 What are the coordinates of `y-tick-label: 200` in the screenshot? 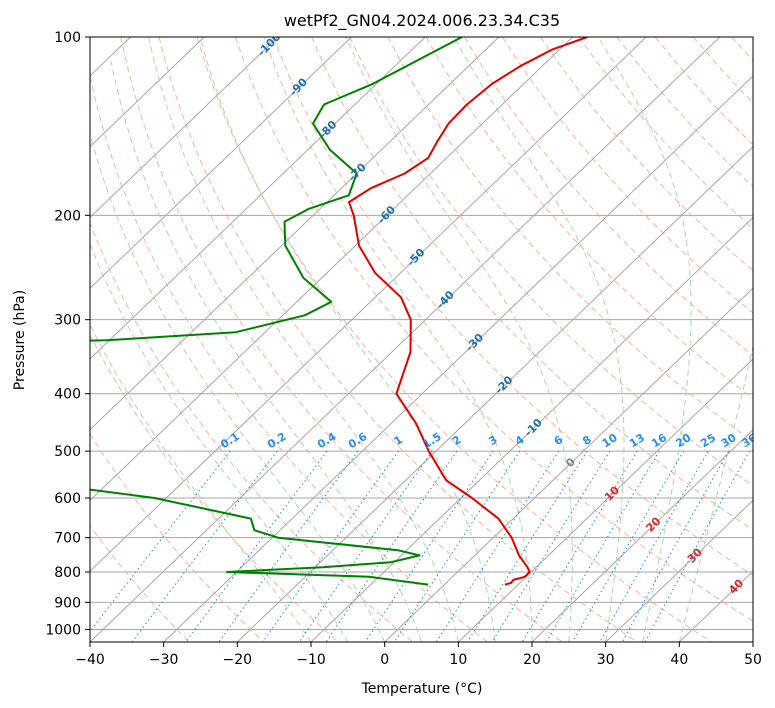 It's located at (67, 216).